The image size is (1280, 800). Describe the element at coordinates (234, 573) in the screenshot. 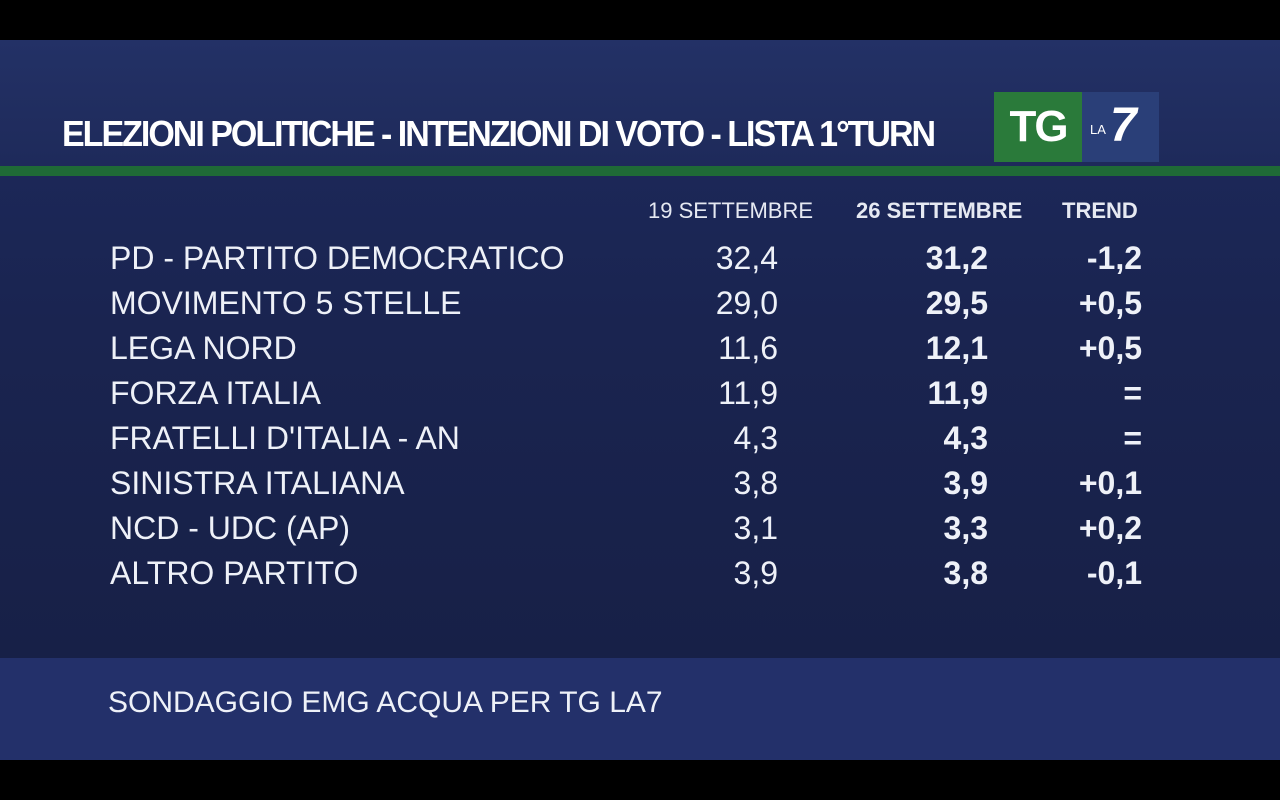

I see `party-name: ALTRO PARTITO` at that location.